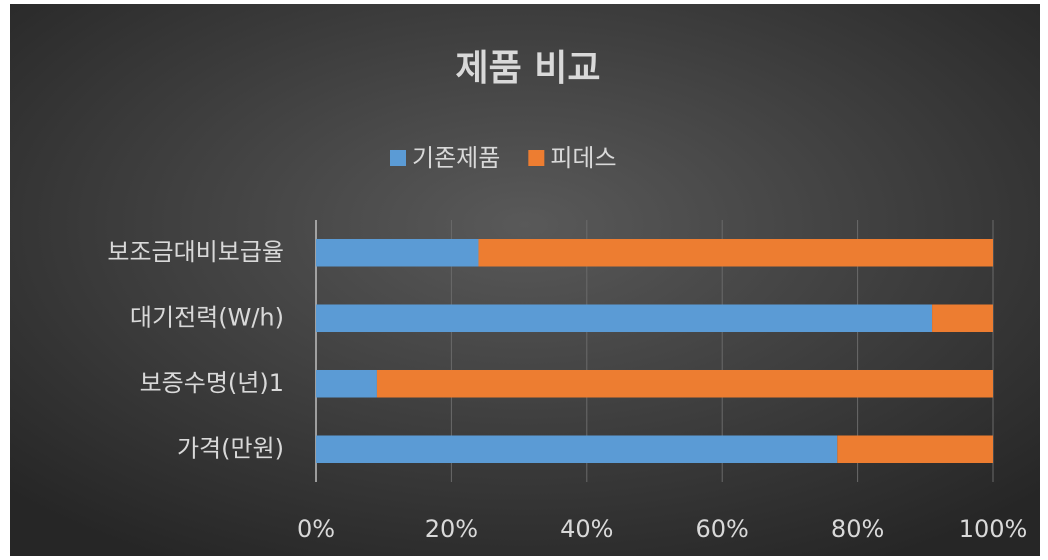 The width and height of the screenshot is (1048, 560). I want to click on x-tick-label: 100%, so click(993, 529).